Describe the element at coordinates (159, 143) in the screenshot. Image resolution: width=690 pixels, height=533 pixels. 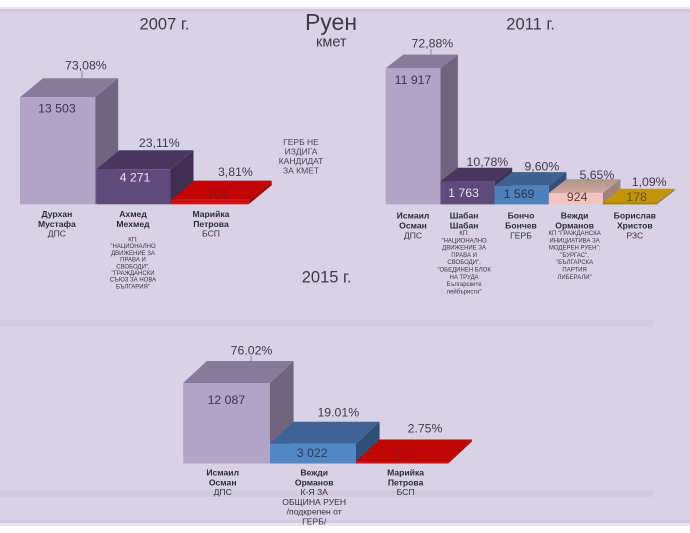
I see `svg-text: 23,11%` at that location.